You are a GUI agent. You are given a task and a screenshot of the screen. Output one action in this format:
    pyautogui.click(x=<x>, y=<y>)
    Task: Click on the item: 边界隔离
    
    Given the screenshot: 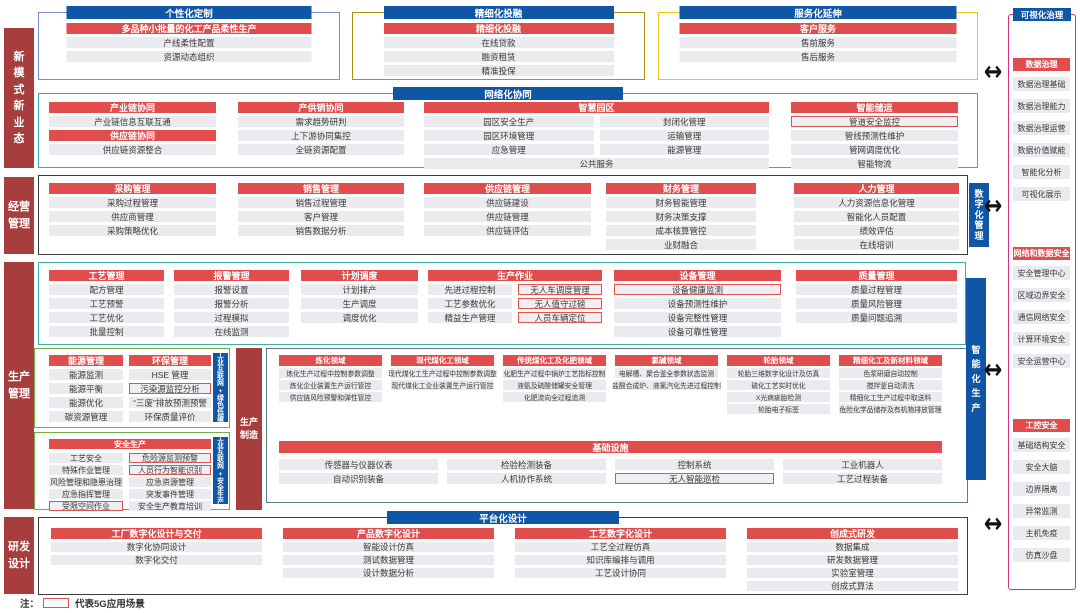 What is the action you would take?
    pyautogui.click(x=1041, y=489)
    